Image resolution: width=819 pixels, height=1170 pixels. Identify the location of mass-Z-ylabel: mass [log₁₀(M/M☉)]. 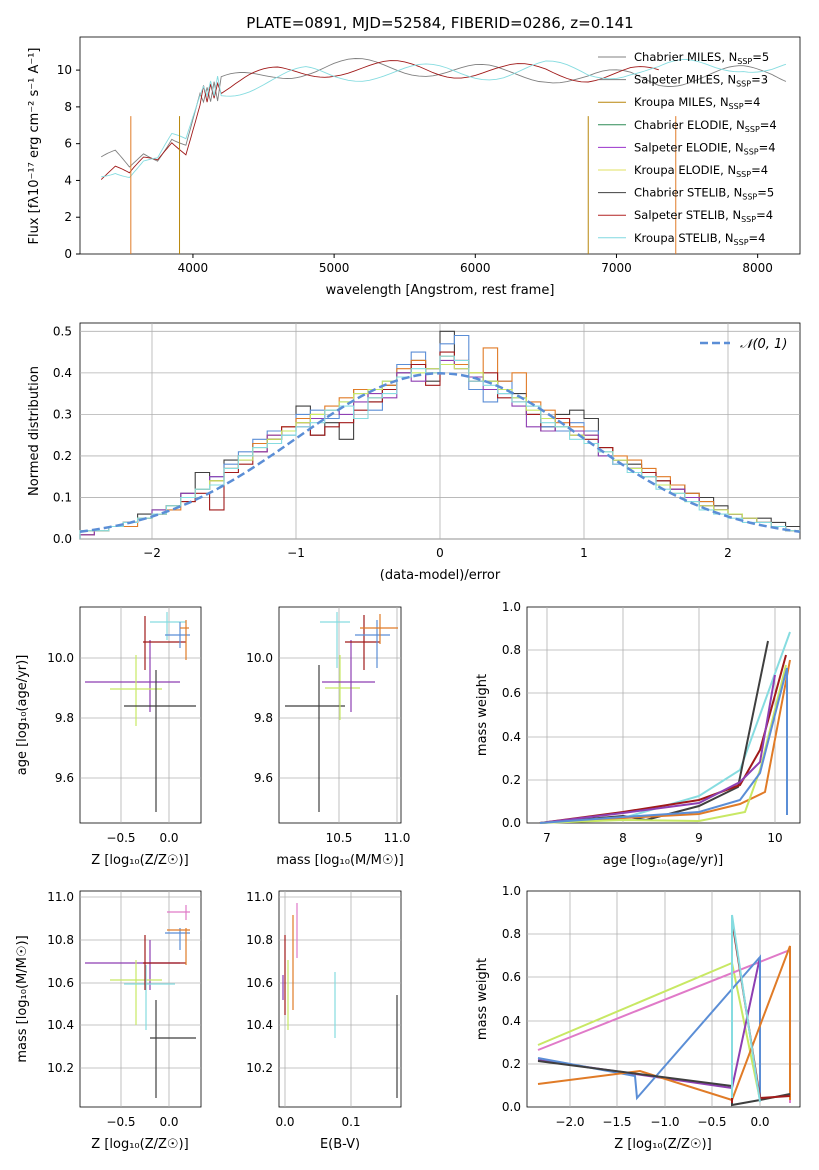
(22, 998).